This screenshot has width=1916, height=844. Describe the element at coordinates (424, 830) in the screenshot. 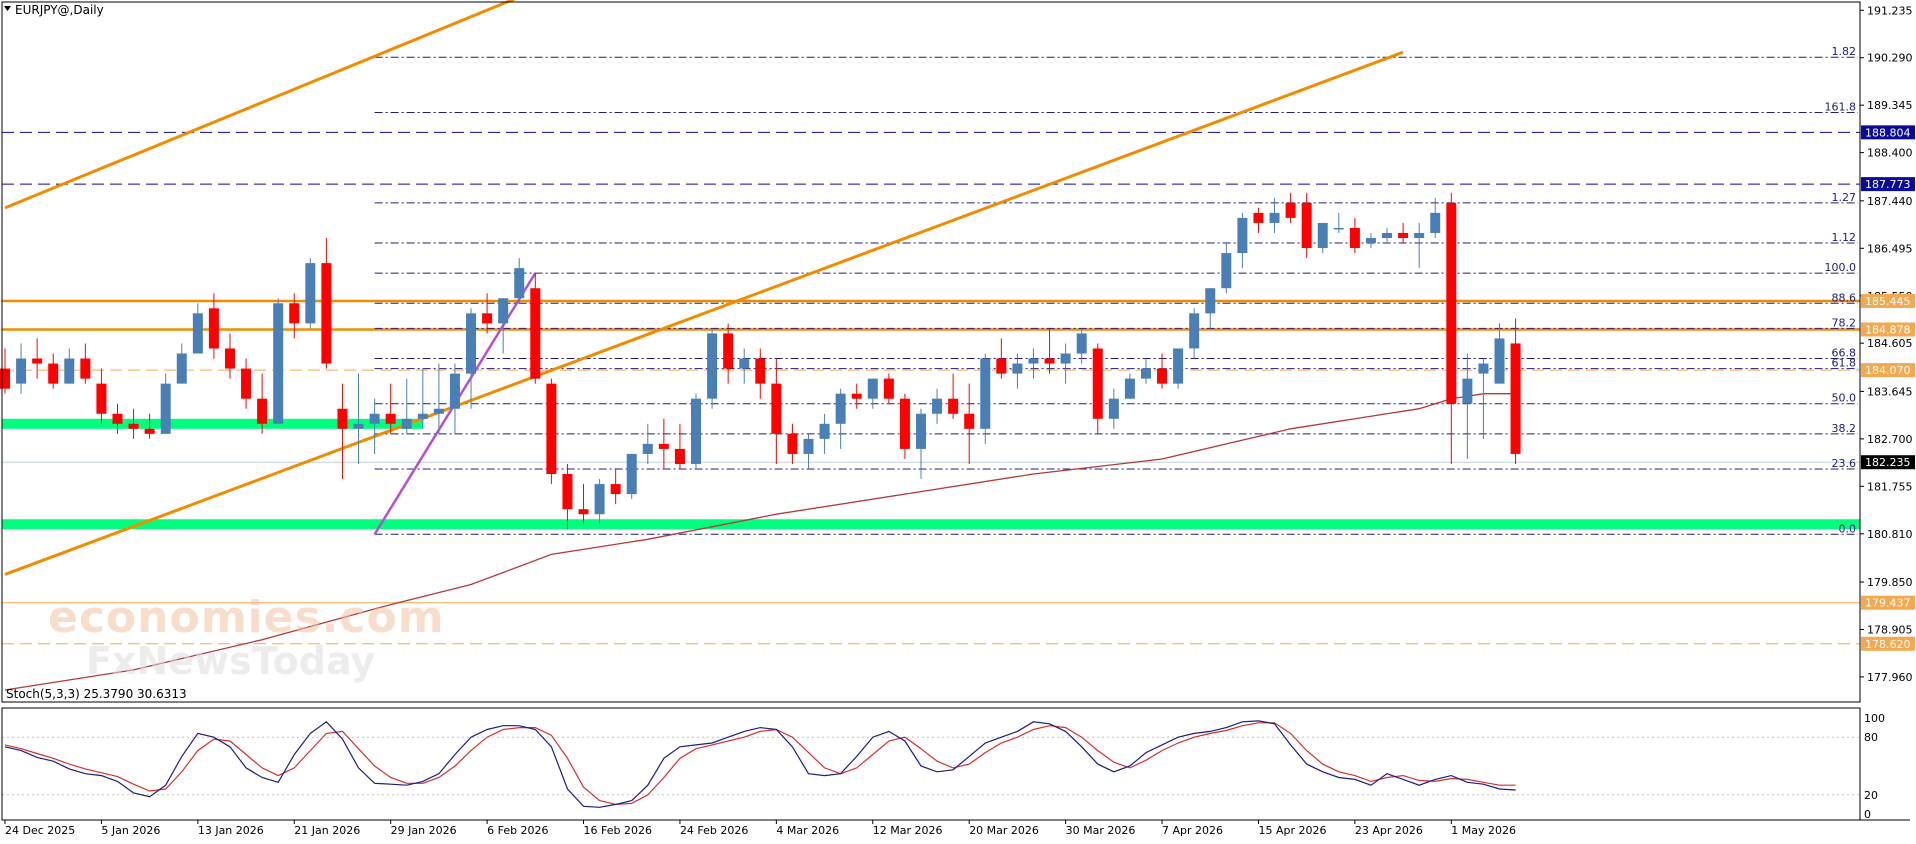

I see `time-tick-label: 29 Jan 2026` at that location.